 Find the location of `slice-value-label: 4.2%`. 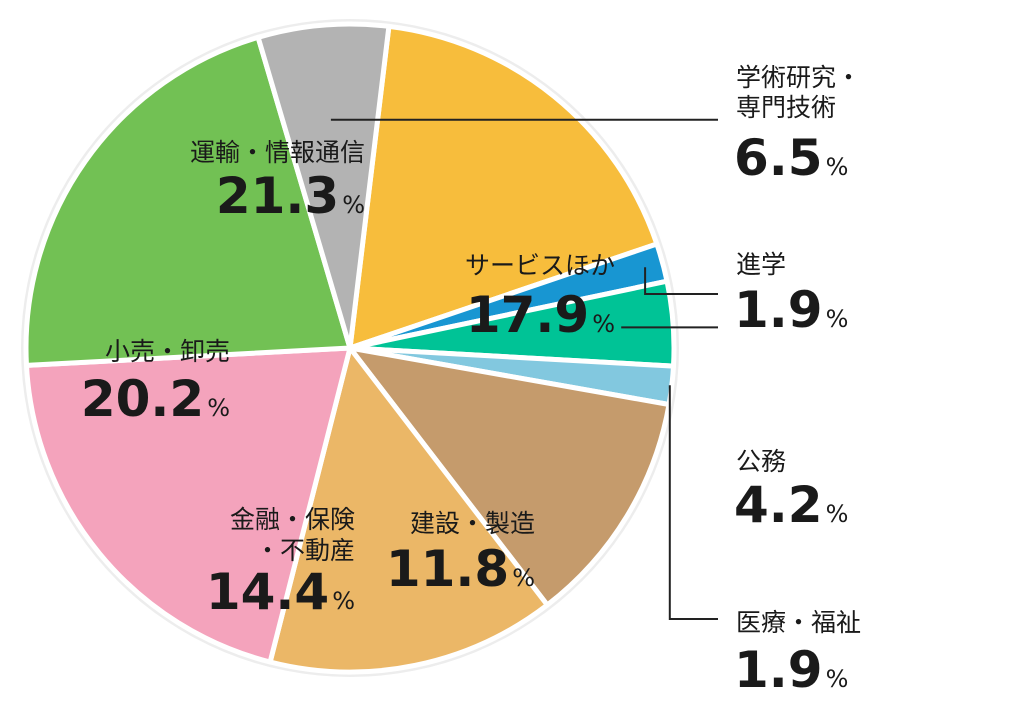

slice-value-label: 4.2% is located at coordinates (791, 505).